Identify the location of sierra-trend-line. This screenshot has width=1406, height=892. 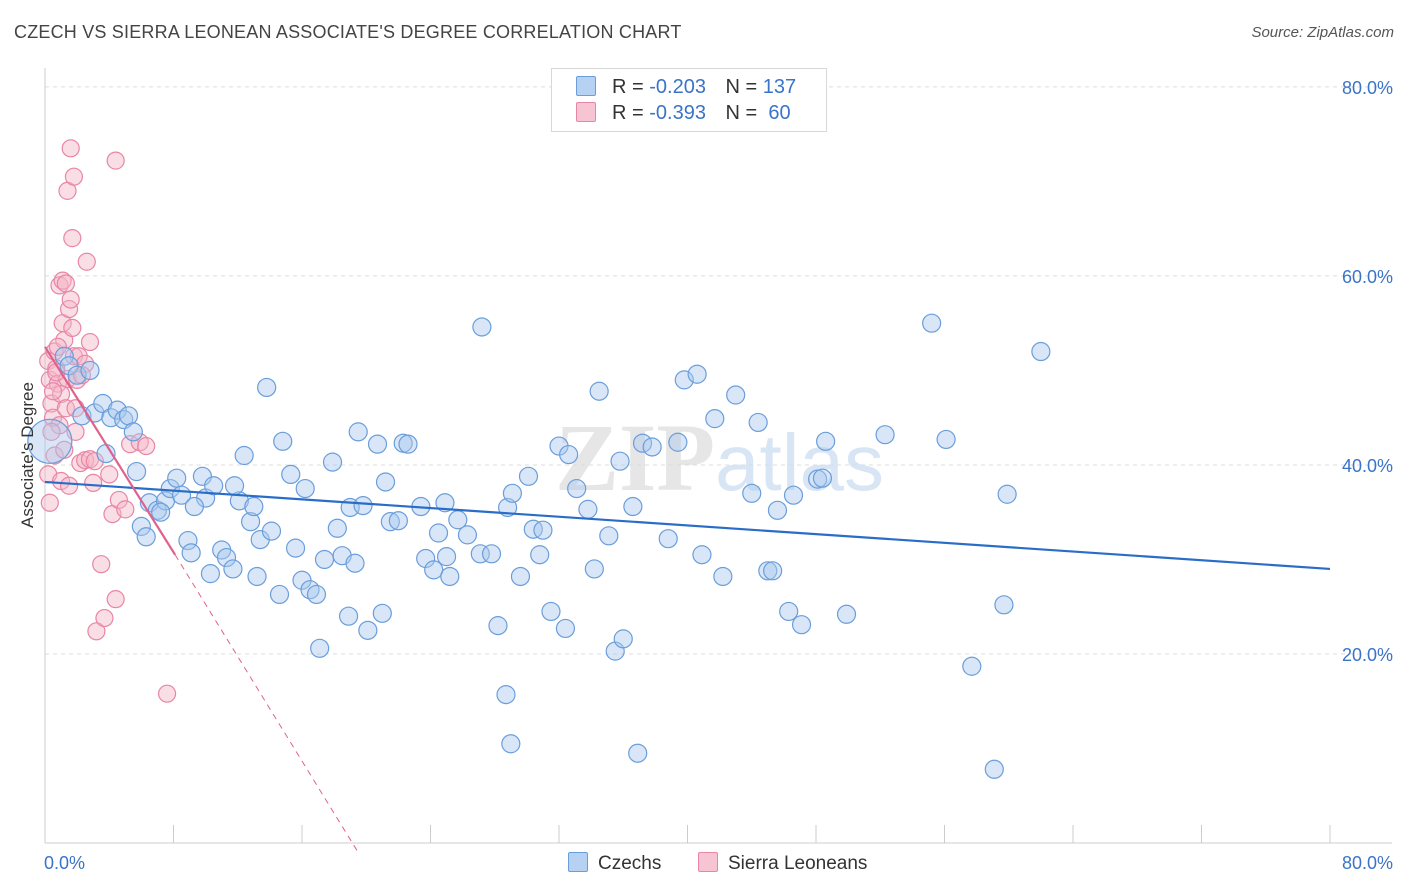
(110, 451).